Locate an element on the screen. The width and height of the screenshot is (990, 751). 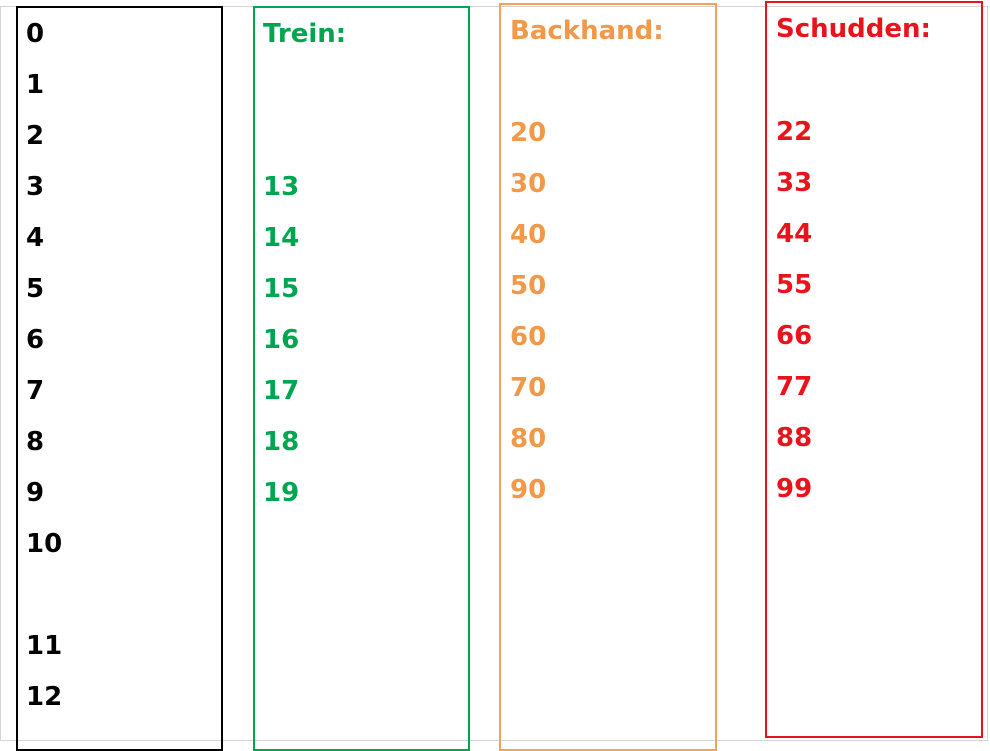
list-item: 13 is located at coordinates (281, 187).